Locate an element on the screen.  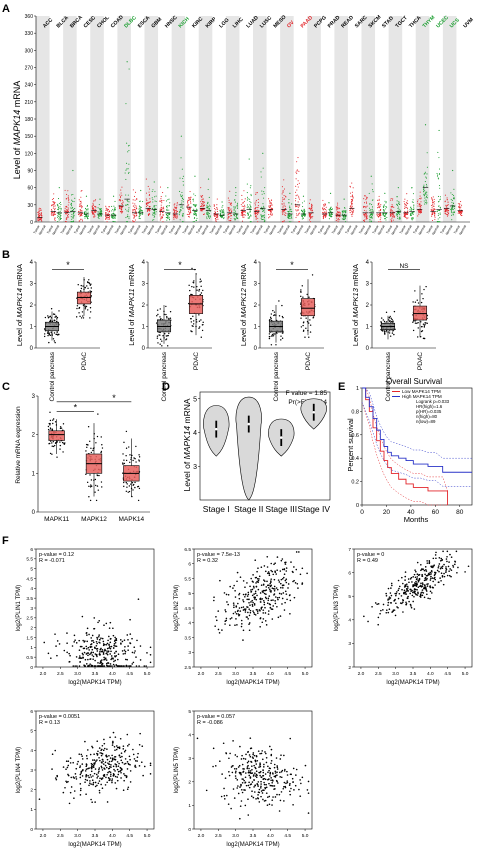
panel-a-xtick-label: Tumor is located at coordinates (213, 229).